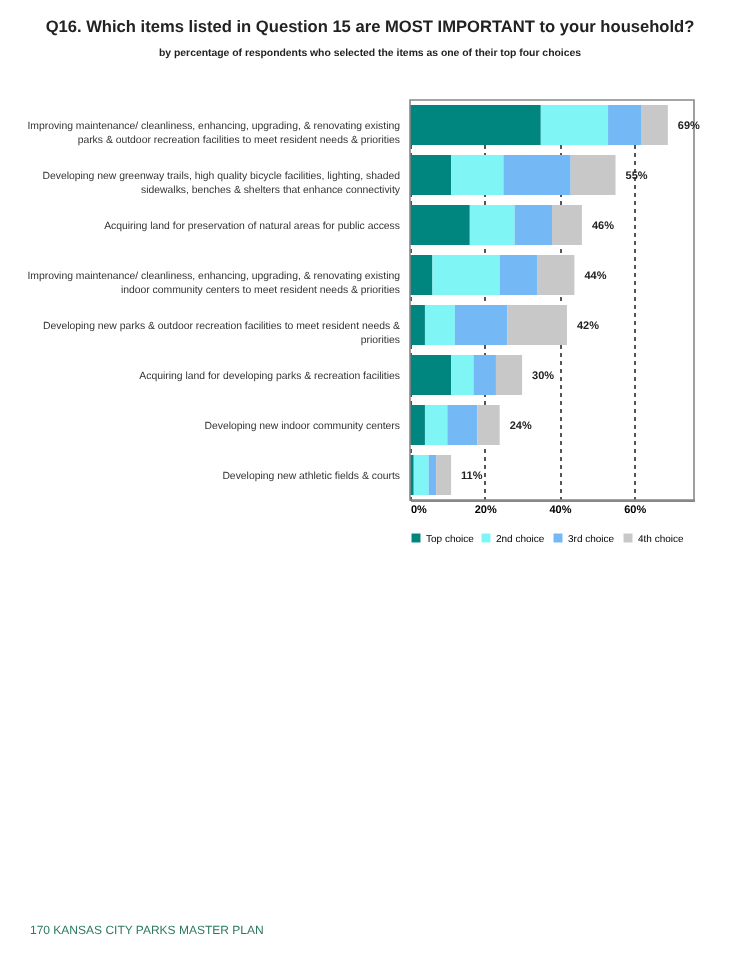 This screenshot has width=740, height=960. Describe the element at coordinates (370, 26) in the screenshot. I see `chart-title: Q16. Which items listed in Question 15 are MOST IMPORTANT to your household?` at that location.